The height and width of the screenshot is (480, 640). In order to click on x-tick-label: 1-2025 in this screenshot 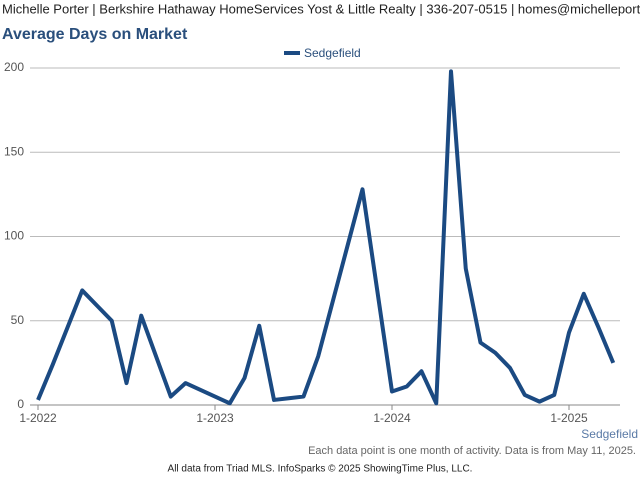, I will do `click(569, 418)`.